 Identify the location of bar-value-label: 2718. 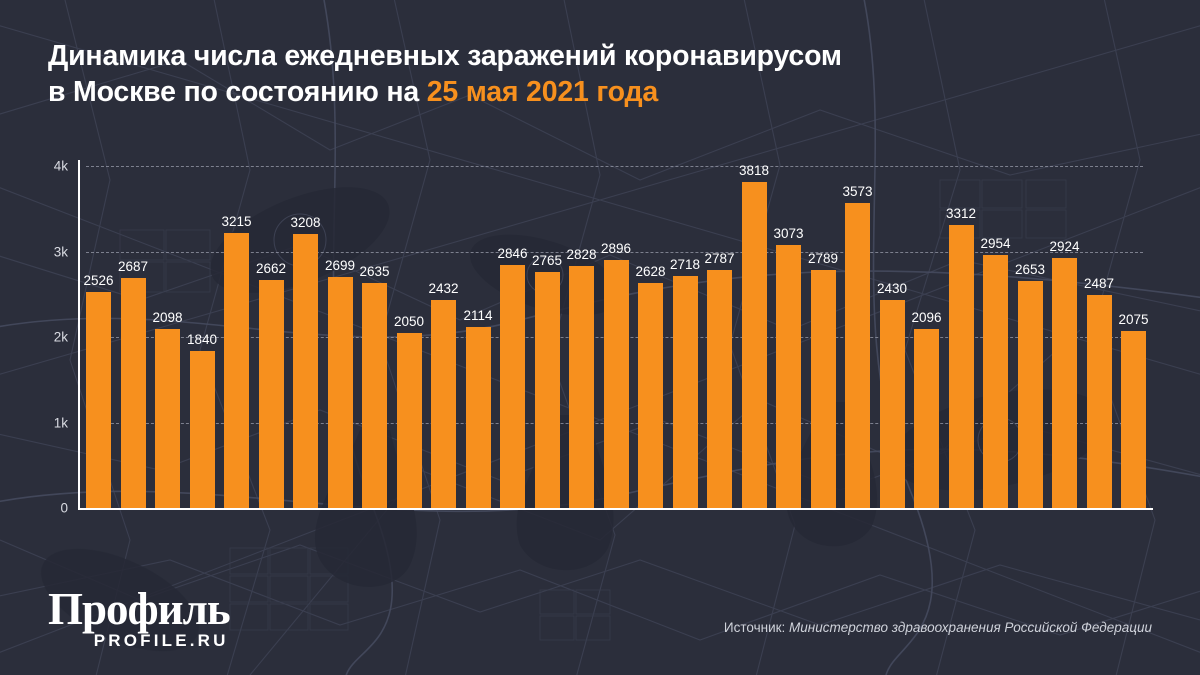
(685, 264).